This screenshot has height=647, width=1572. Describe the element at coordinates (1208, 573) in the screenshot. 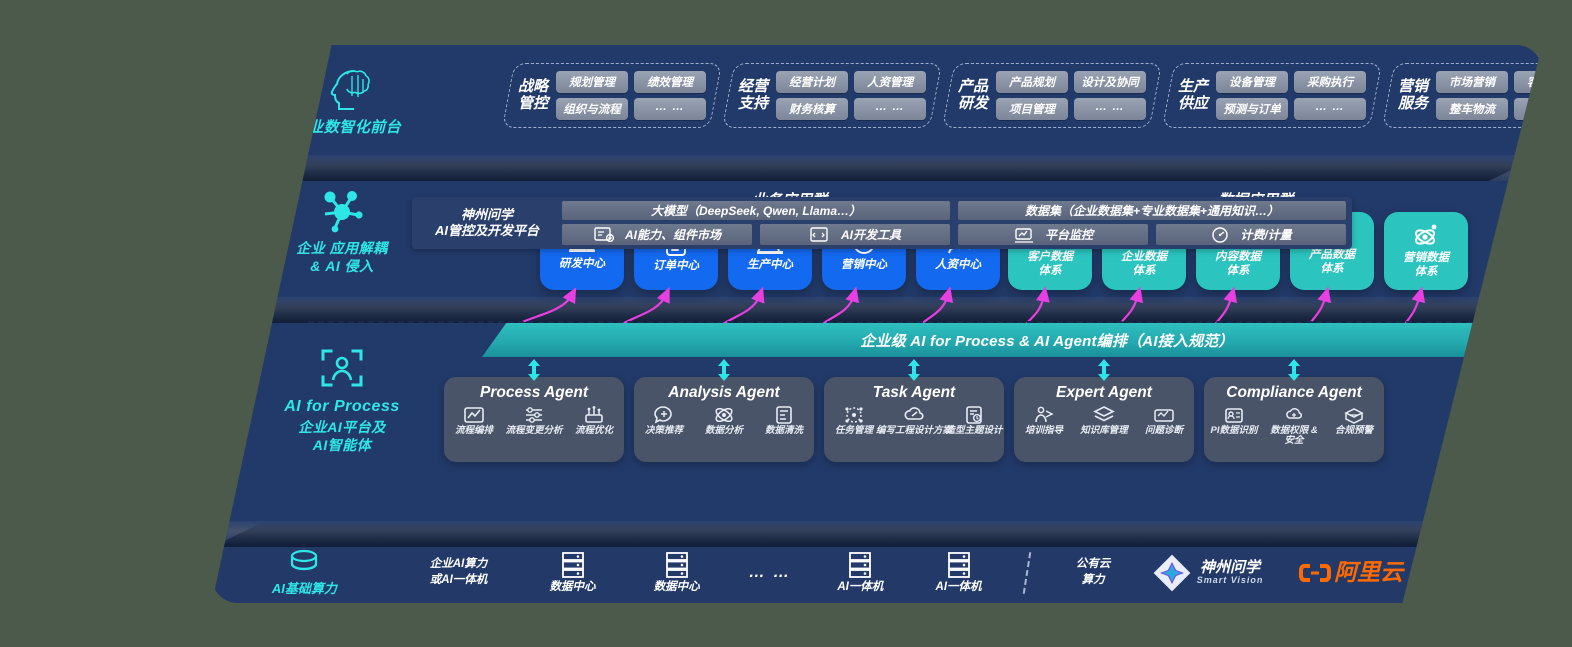

I see `logo-smart-vision: 神州问学 Smart Vision` at that location.